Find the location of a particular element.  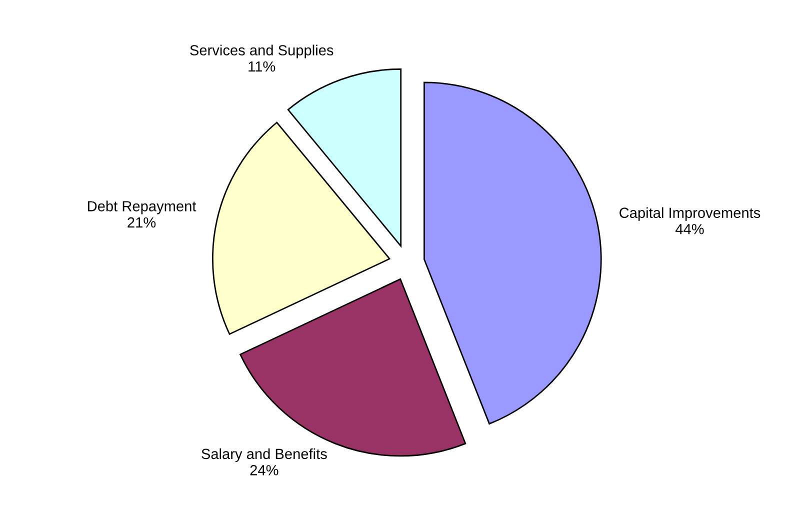

slice-label: Capital Improvements is located at coordinates (690, 214).